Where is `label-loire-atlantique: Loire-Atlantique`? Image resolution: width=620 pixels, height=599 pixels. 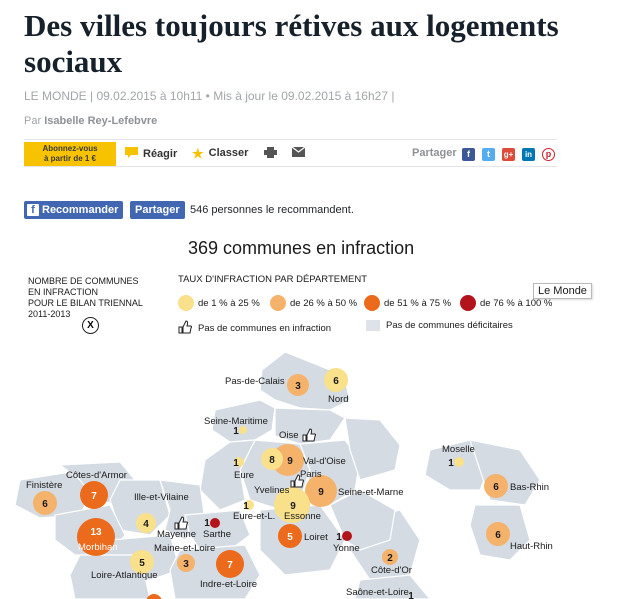 label-loire-atlantique: Loire-Atlantique is located at coordinates (124, 575).